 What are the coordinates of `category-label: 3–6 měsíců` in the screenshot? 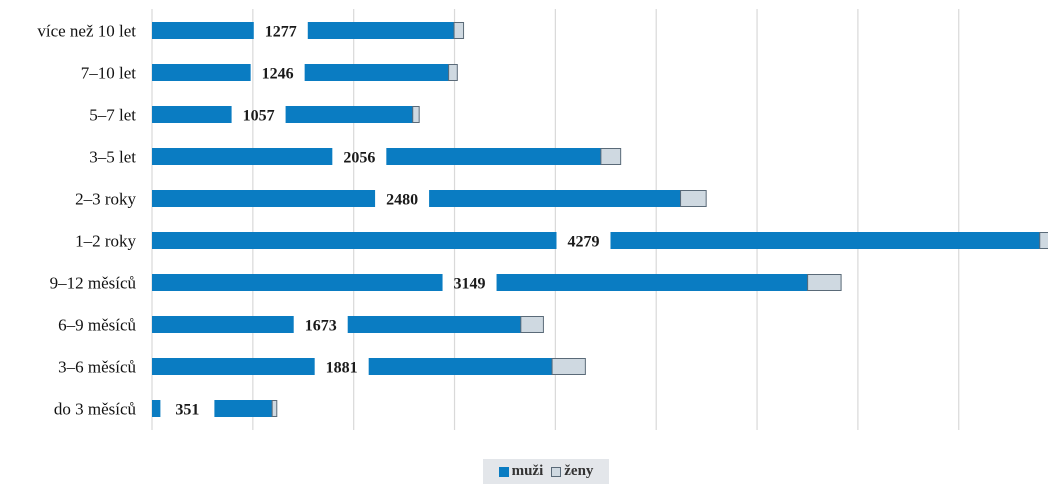 It's located at (97, 367).